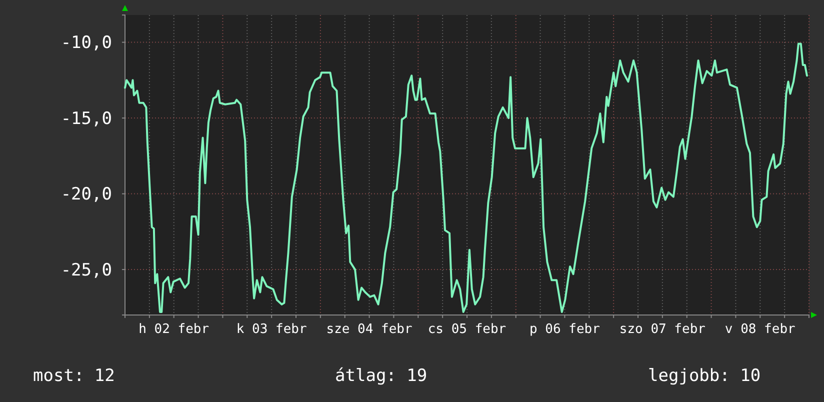 Image resolution: width=824 pixels, height=402 pixels. I want to click on x-tick-label: cs 05 febr, so click(467, 330).